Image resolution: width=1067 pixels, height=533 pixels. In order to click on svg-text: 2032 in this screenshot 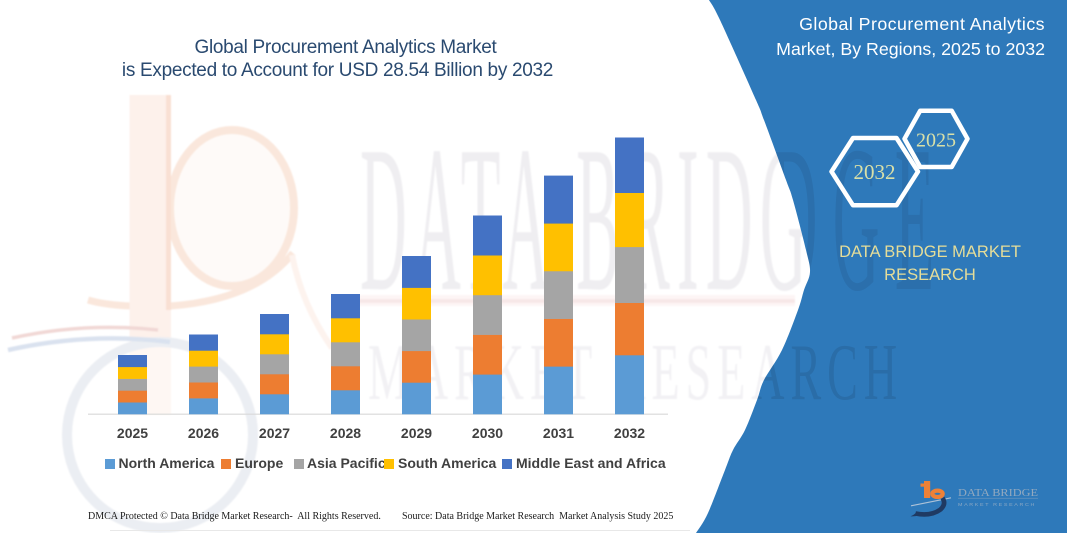, I will do `click(875, 172)`.